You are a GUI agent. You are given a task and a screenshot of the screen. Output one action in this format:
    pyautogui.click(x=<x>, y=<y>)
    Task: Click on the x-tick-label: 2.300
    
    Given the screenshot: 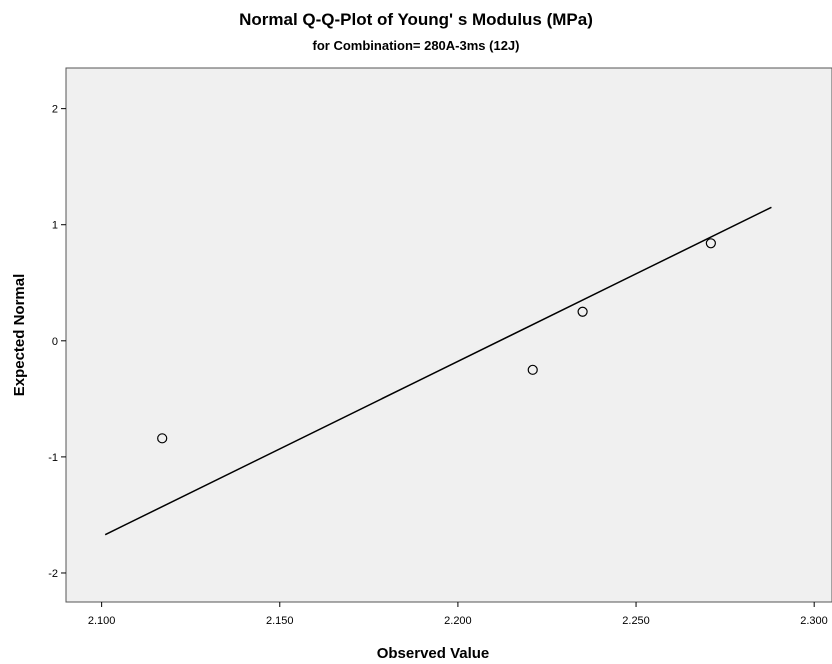 What is the action you would take?
    pyautogui.click(x=814, y=621)
    